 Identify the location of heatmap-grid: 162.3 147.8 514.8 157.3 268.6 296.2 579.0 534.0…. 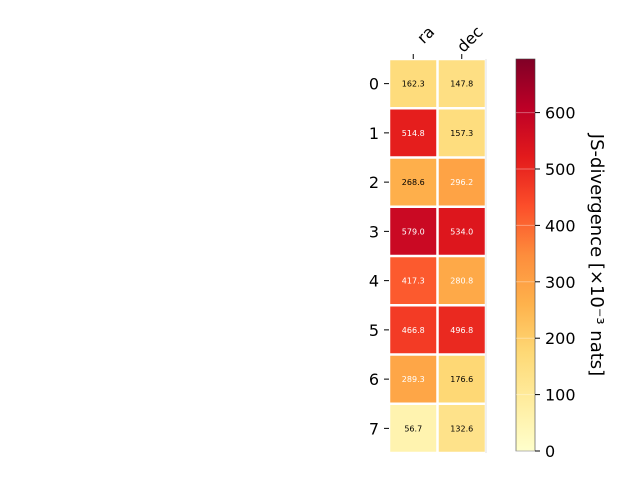
(438, 256).